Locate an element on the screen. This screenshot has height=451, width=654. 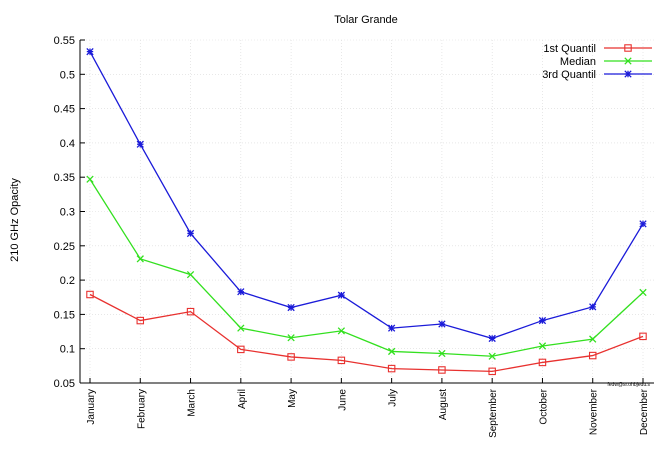
x-tick-label: November is located at coordinates (594, 411).